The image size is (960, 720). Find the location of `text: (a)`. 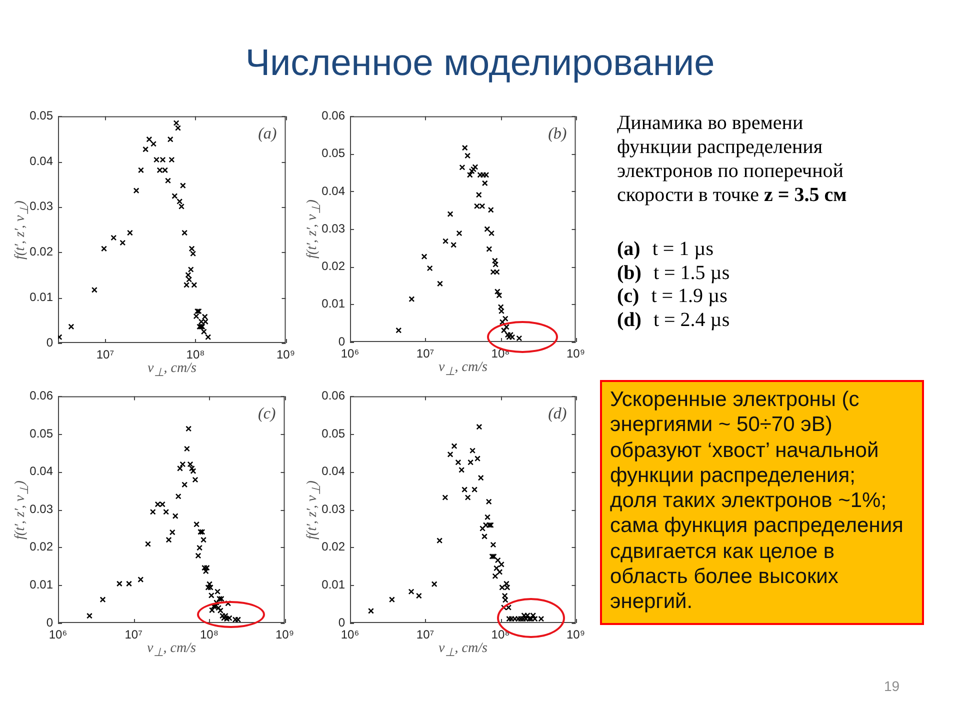

text: (a) is located at coordinates (628, 249).